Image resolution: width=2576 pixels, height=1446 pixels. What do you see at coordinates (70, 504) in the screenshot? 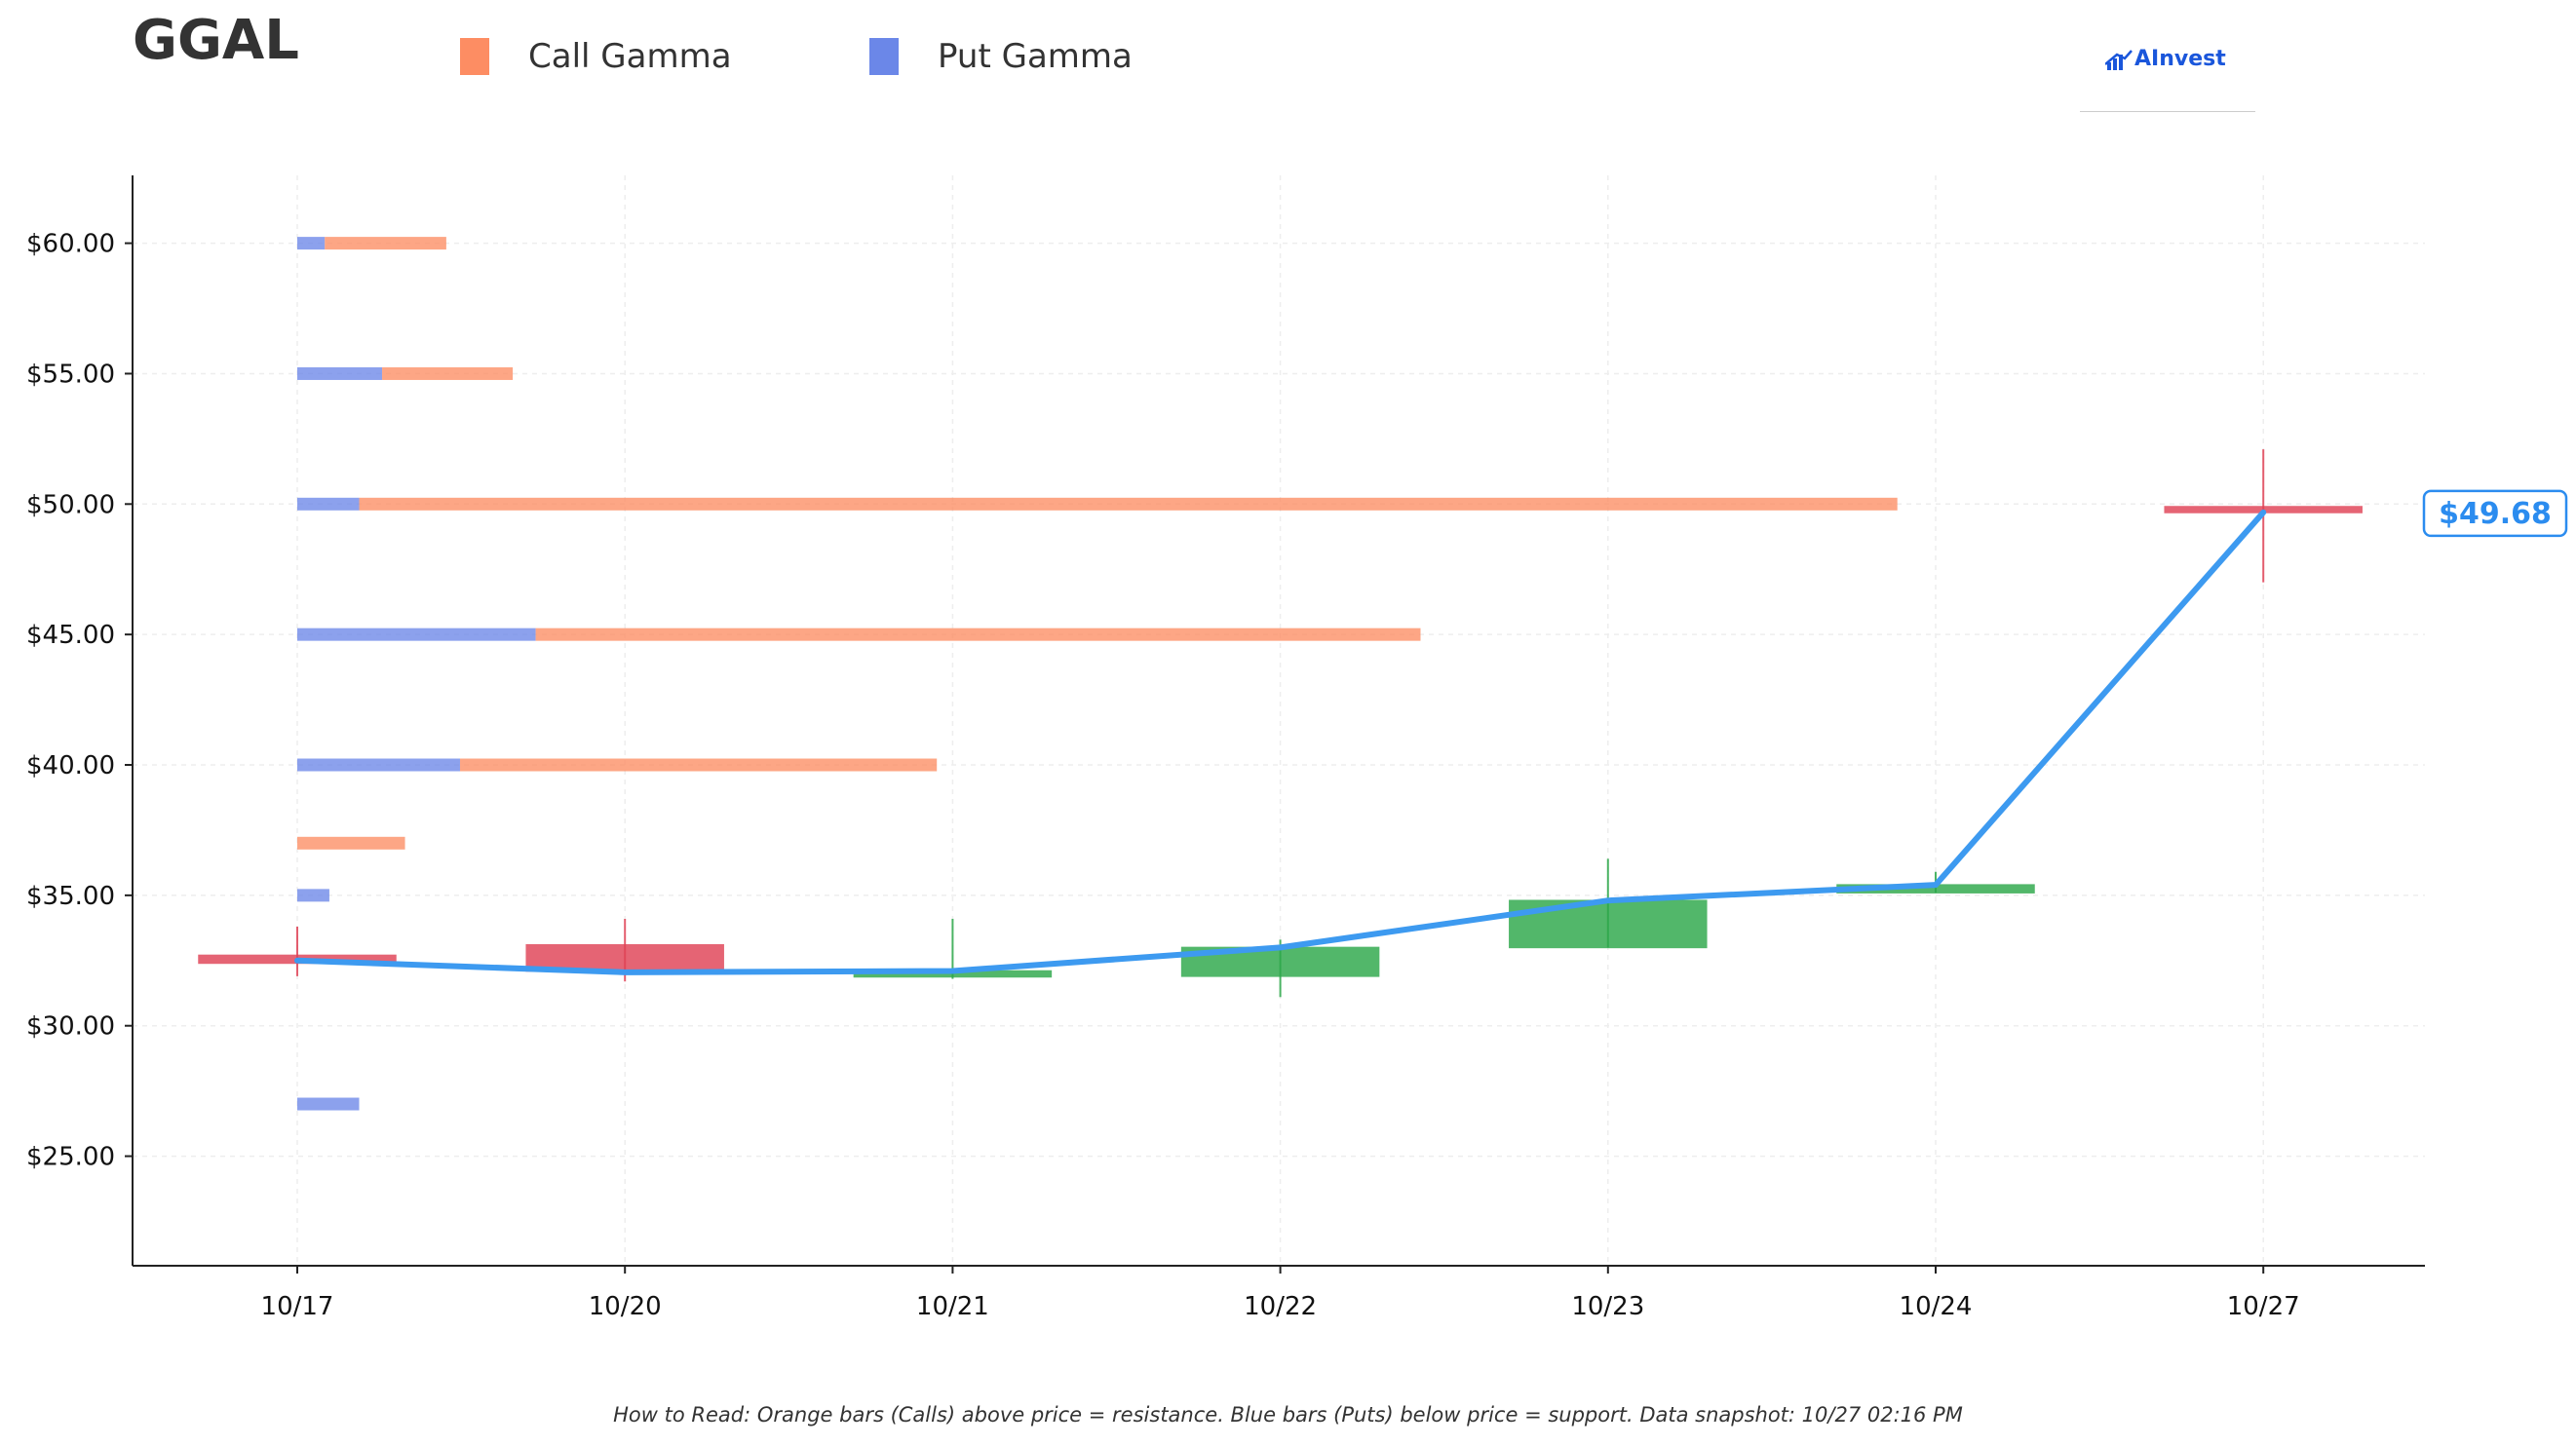
I see `y-tick-label: $50.00` at bounding box center [70, 504].